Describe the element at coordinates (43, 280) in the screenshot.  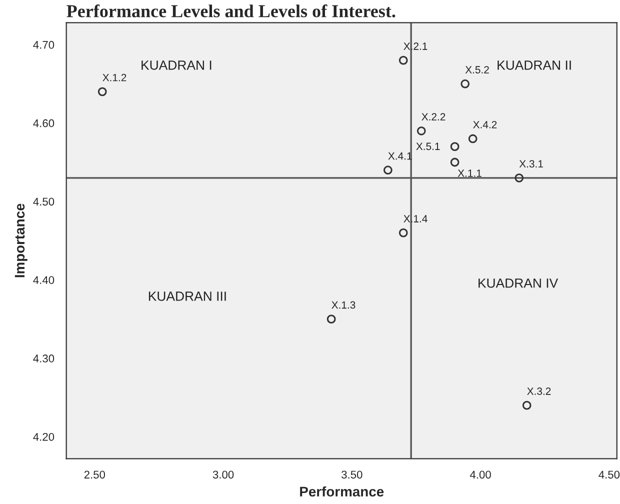
I see `y-tick-label: 4.40` at that location.